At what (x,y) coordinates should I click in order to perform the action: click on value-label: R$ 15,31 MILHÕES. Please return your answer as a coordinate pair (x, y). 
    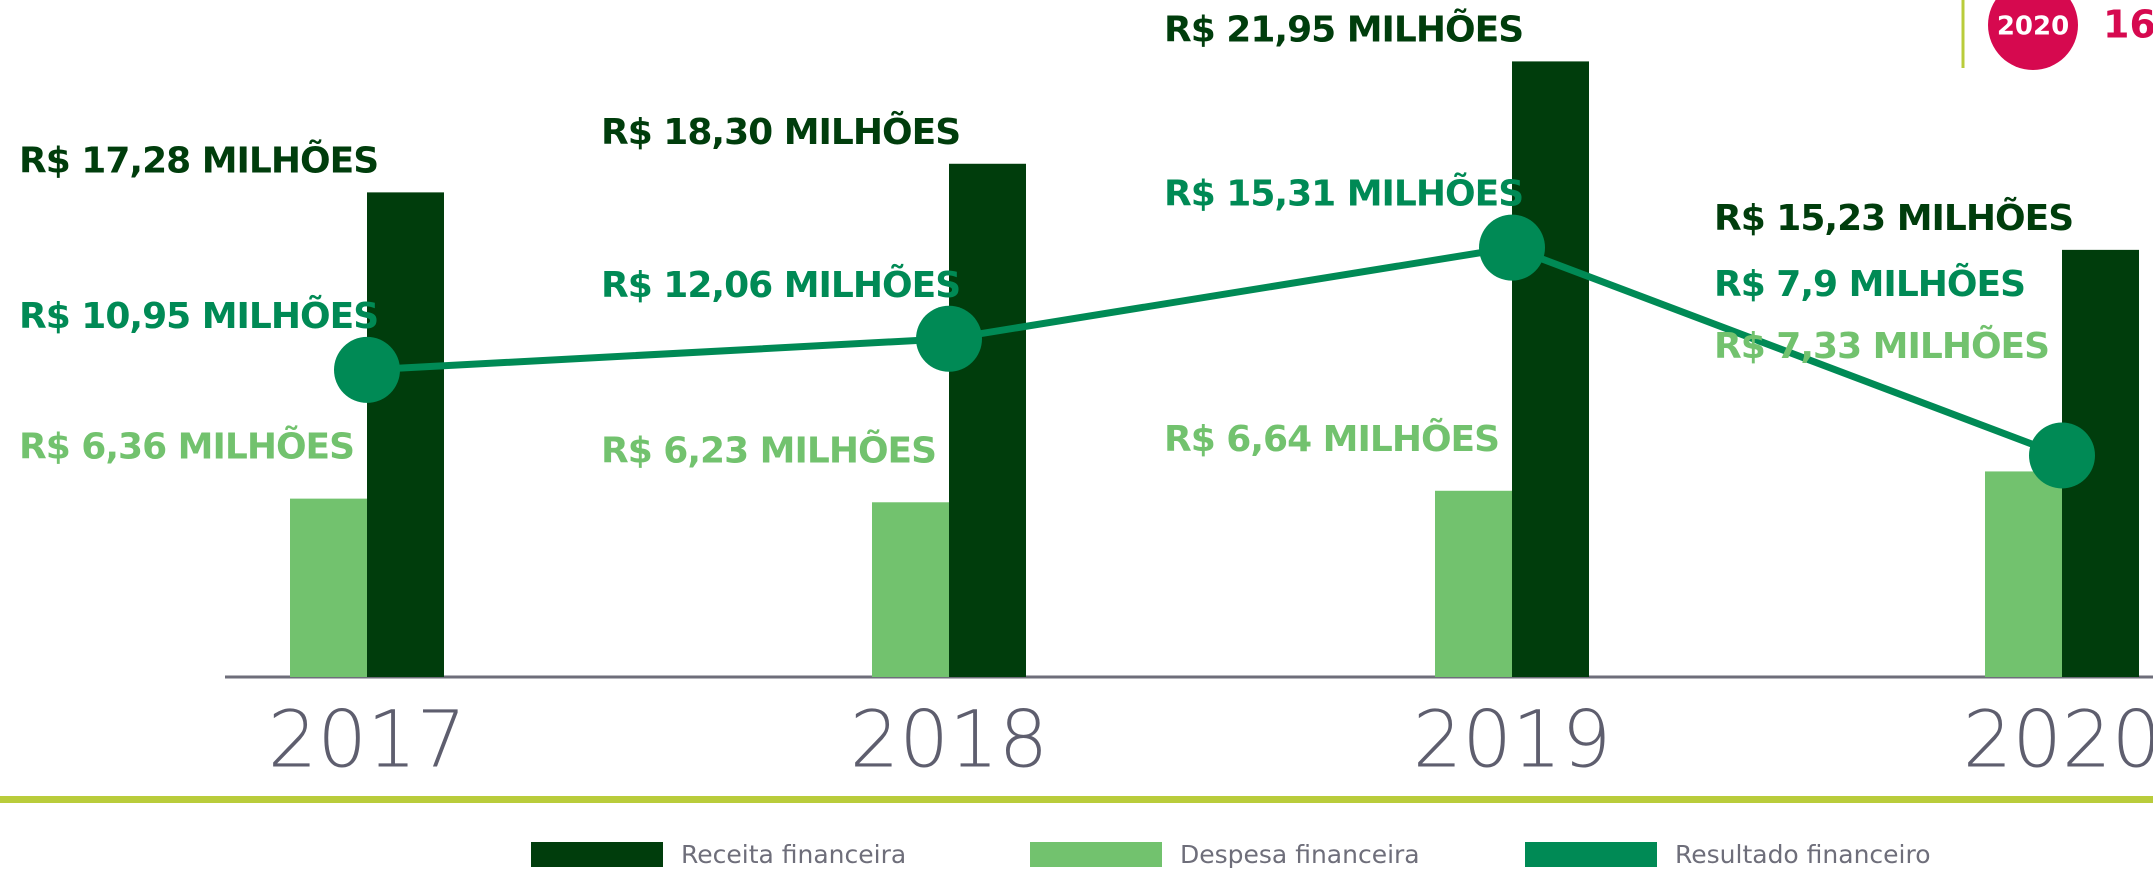
    Looking at the image, I should click on (1343, 194).